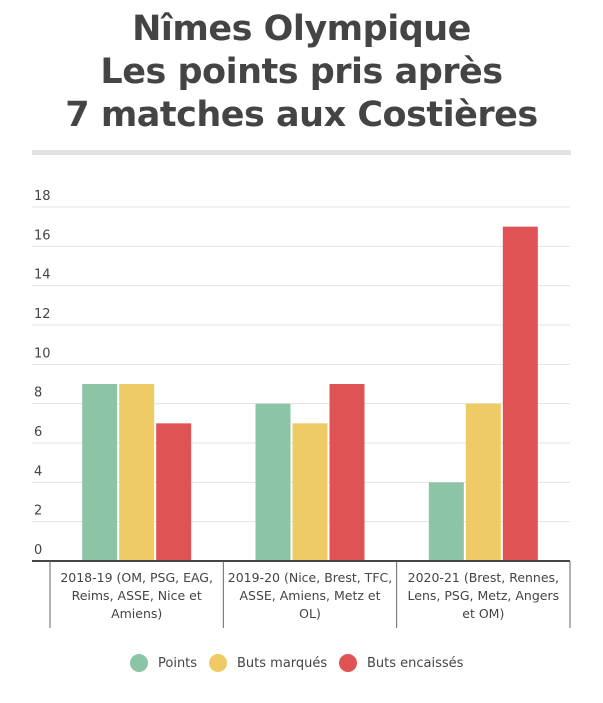  I want to click on legend-label: Buts encaissés, so click(415, 663).